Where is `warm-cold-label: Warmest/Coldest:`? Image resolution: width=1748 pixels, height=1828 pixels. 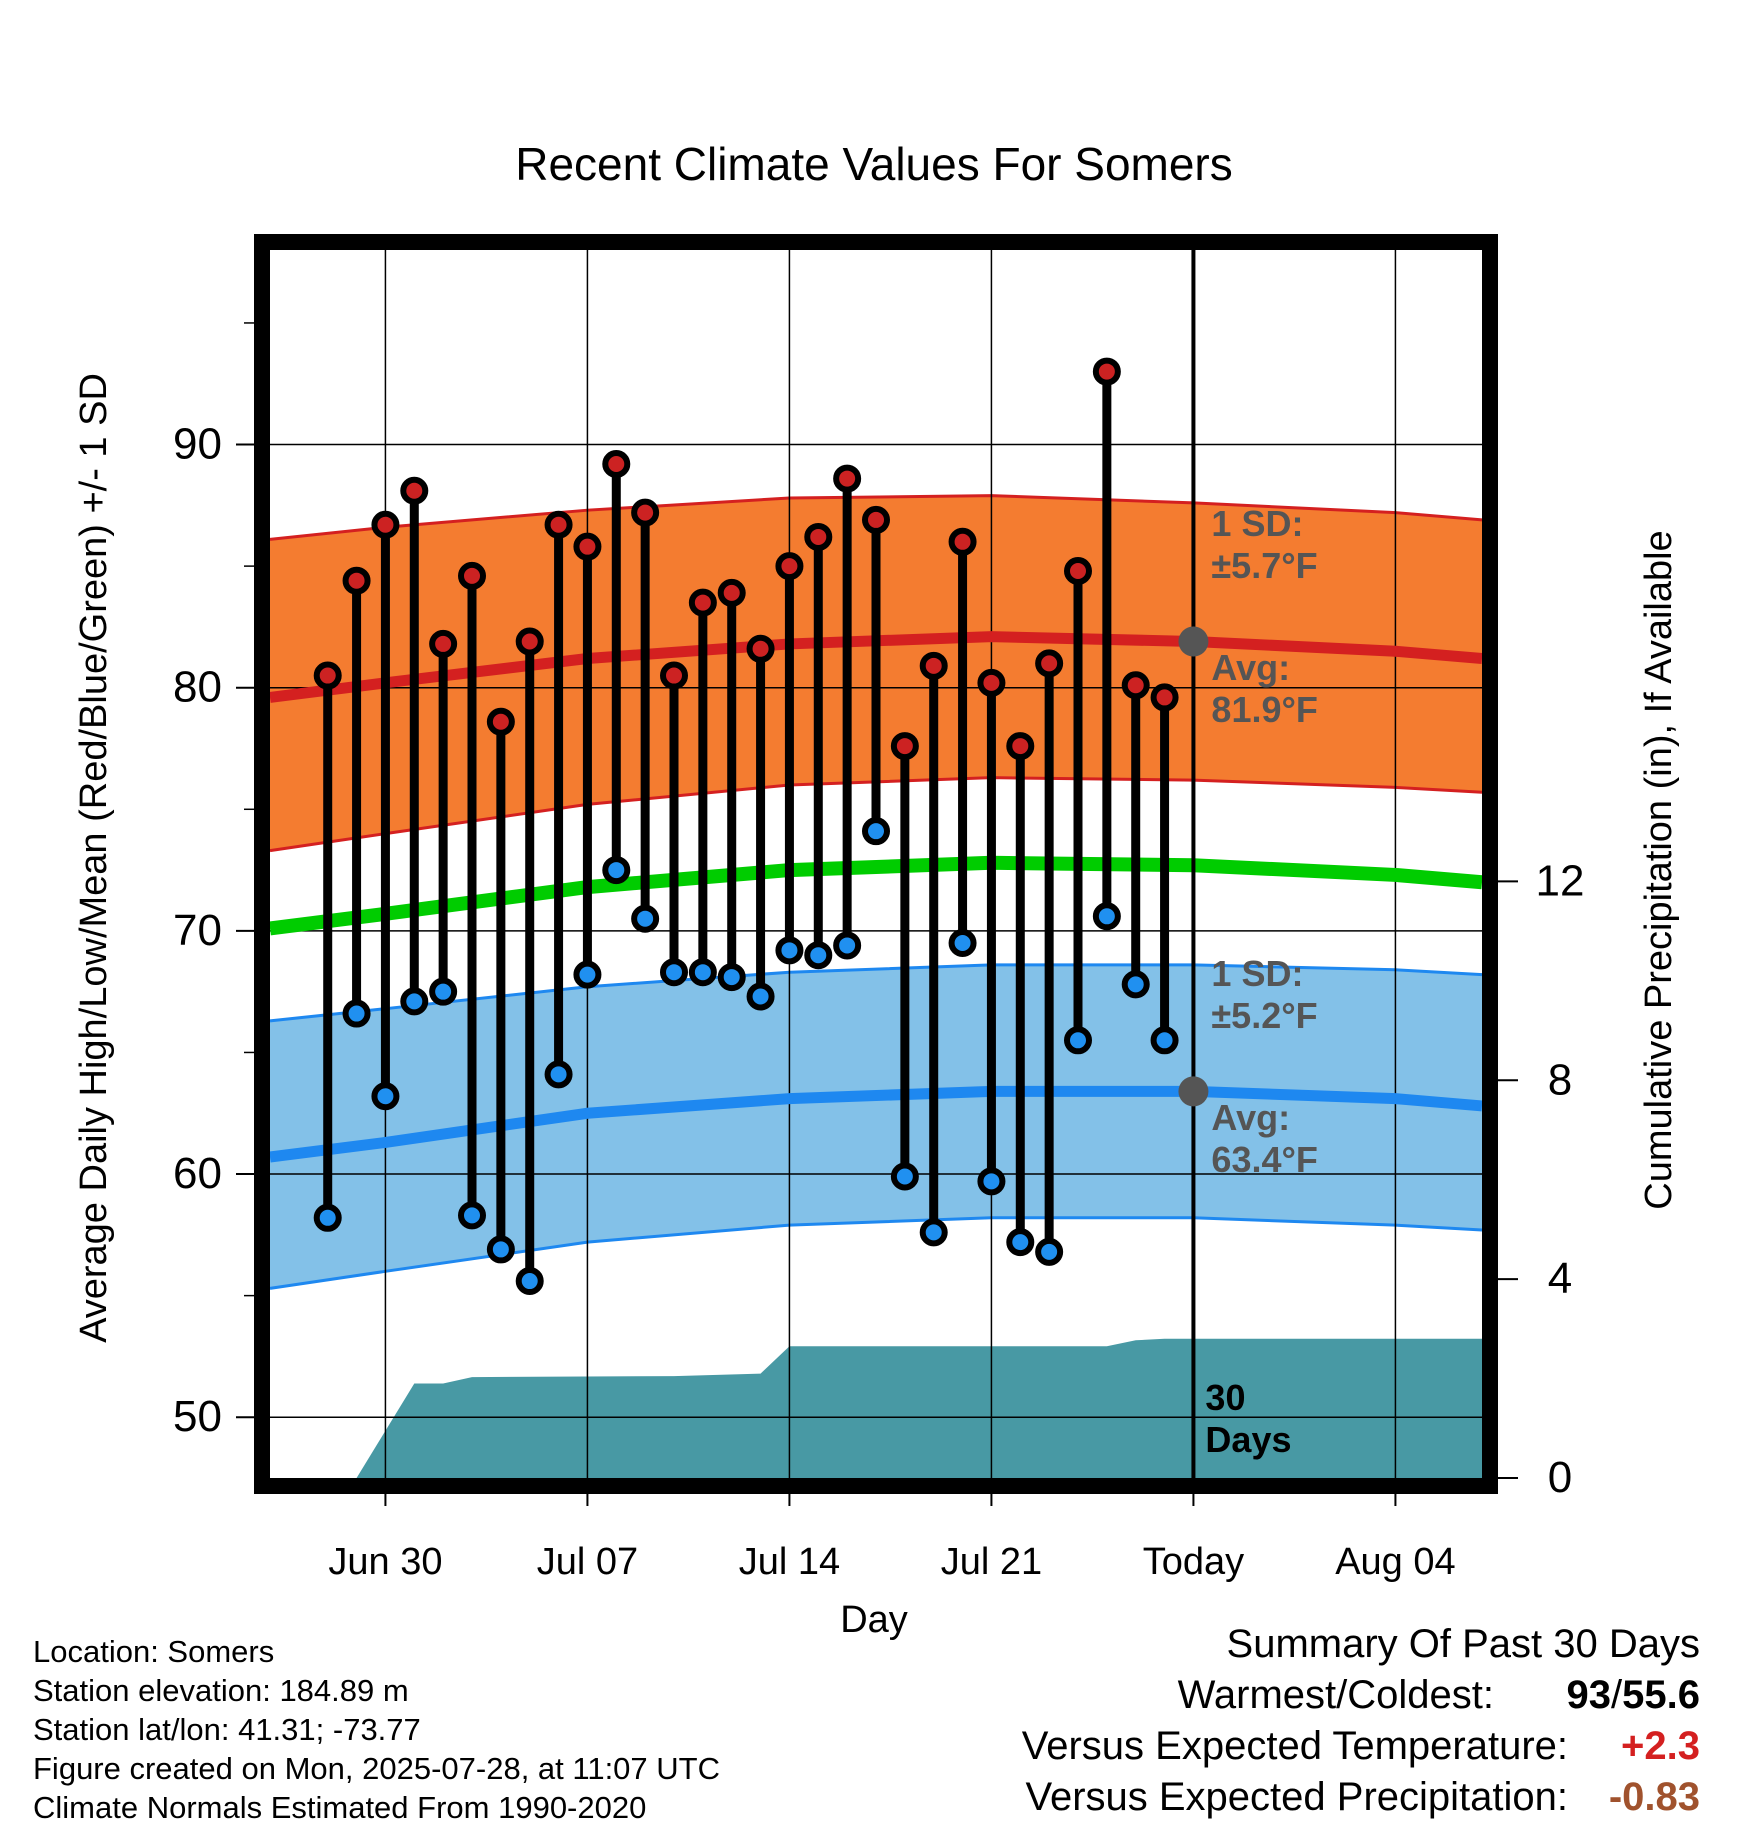 warm-cold-label: Warmest/Coldest: is located at coordinates (1335, 1695).